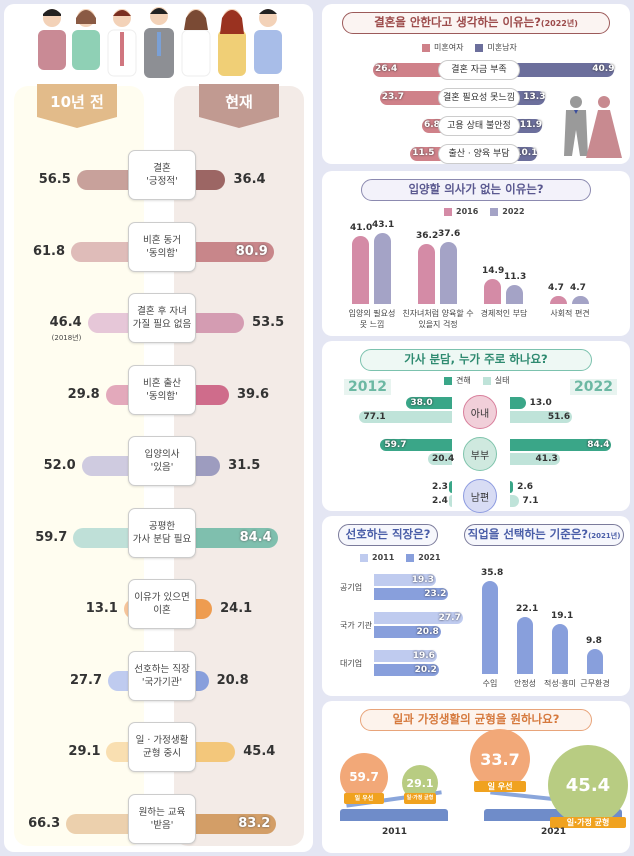 The width and height of the screenshot is (634, 856). I want to click on work-first-value: 33.7, so click(500, 759).